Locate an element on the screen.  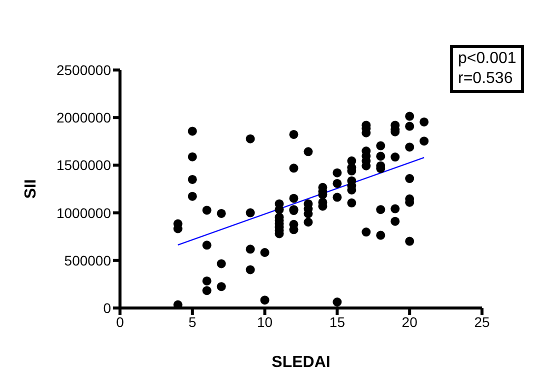
y-tick-label: 2500000 is located at coordinates (84, 70).